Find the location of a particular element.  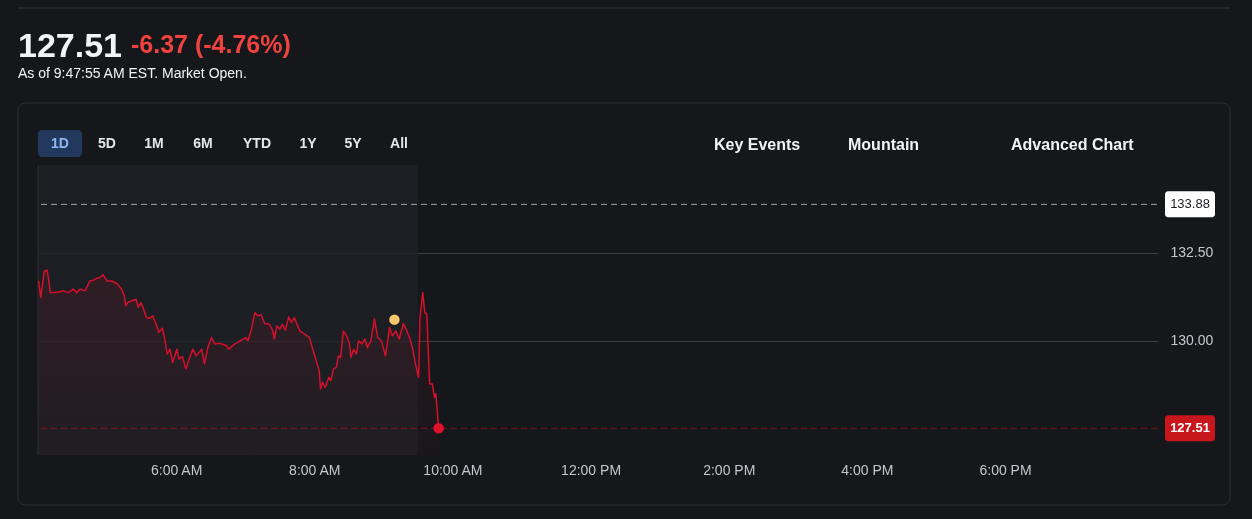

text: 5D is located at coordinates (107, 143).